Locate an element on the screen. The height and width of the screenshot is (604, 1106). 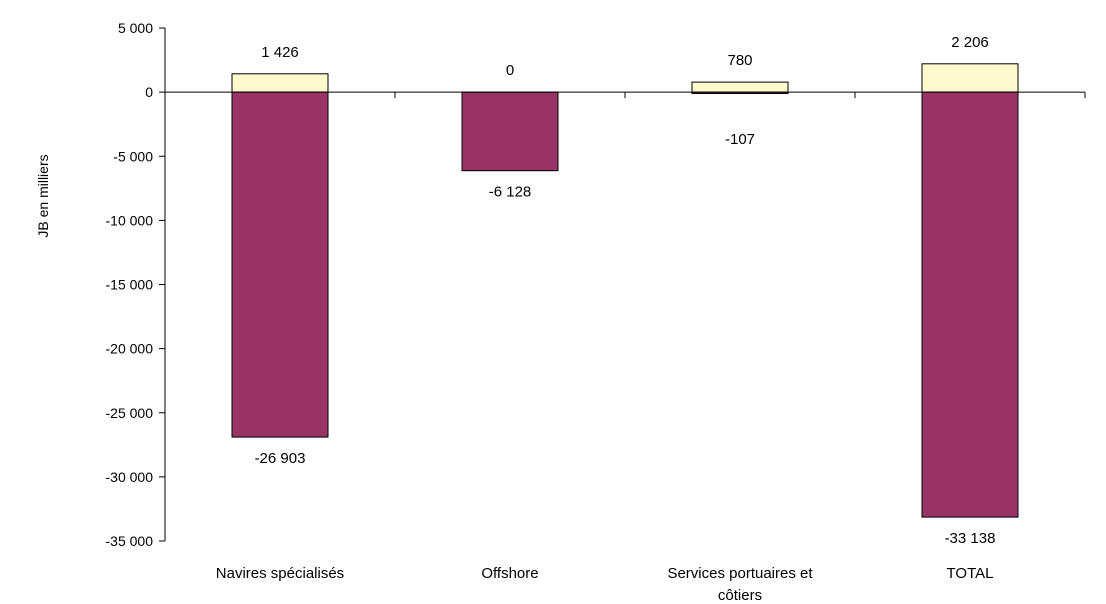
data-label-s1-c0: -26 903 is located at coordinates (280, 458).